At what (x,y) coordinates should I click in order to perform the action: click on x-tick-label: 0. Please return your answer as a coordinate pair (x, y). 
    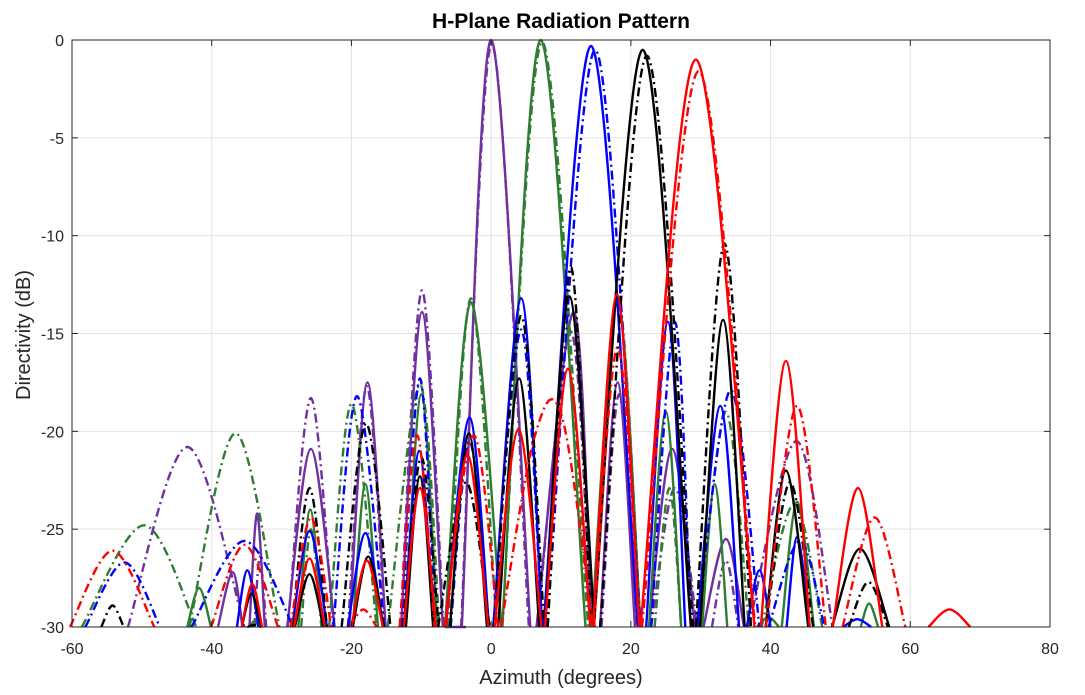
    Looking at the image, I should click on (491, 649).